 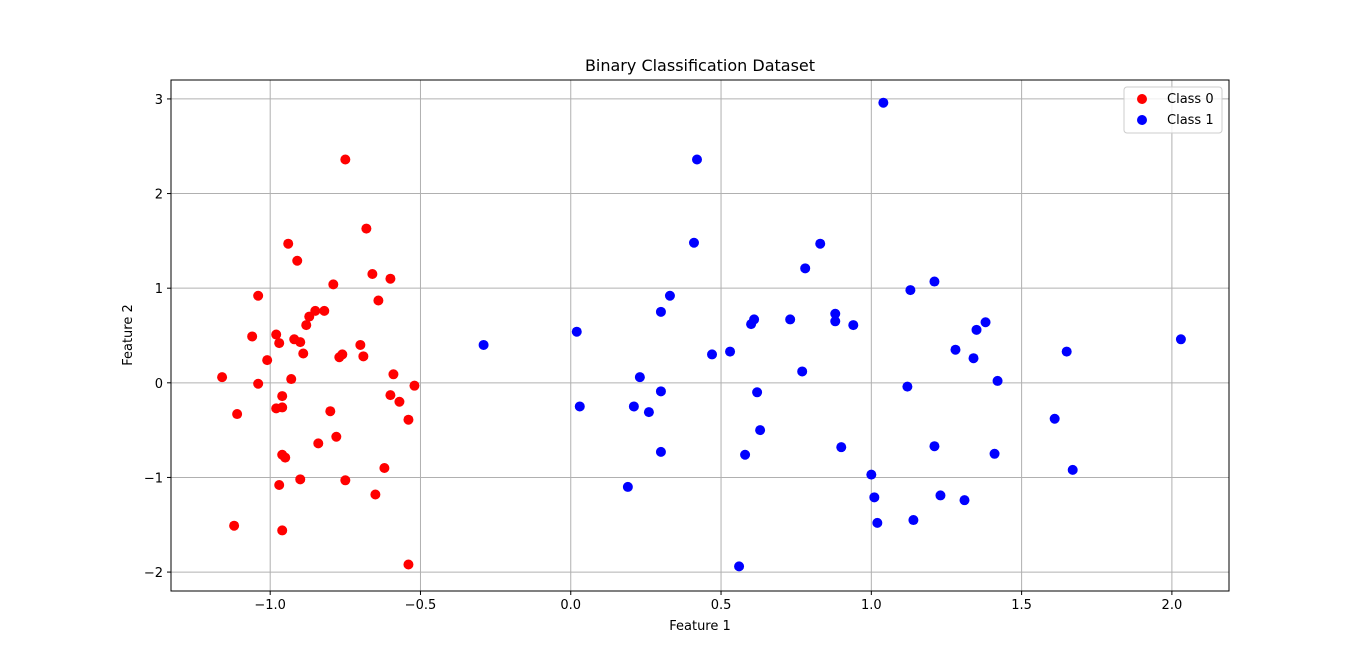 I want to click on y-tick-label: −2, so click(x=153, y=573).